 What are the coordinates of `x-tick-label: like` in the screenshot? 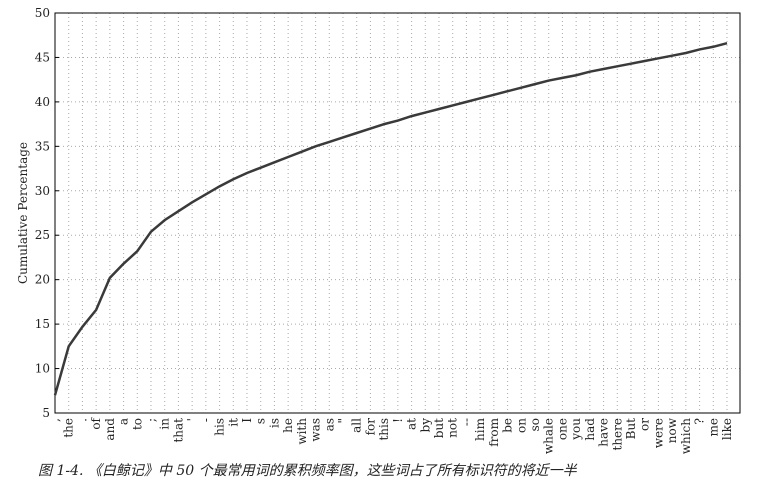 It's located at (727, 429).